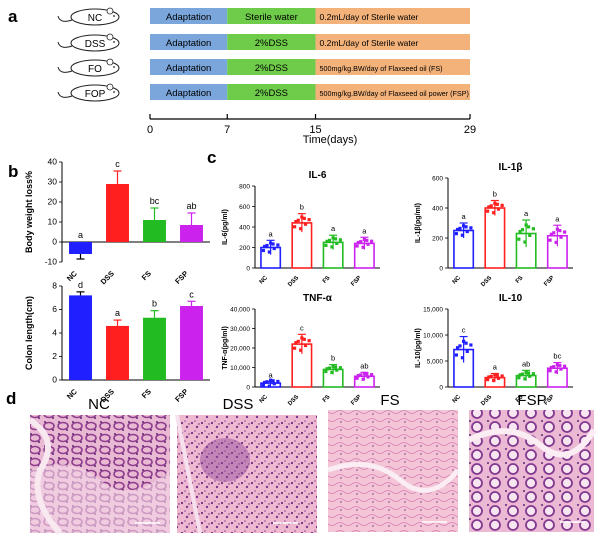 The height and width of the screenshot is (544, 603). Describe the element at coordinates (435, 362) in the screenshot. I see `y-tick-label: 5,000` at that location.